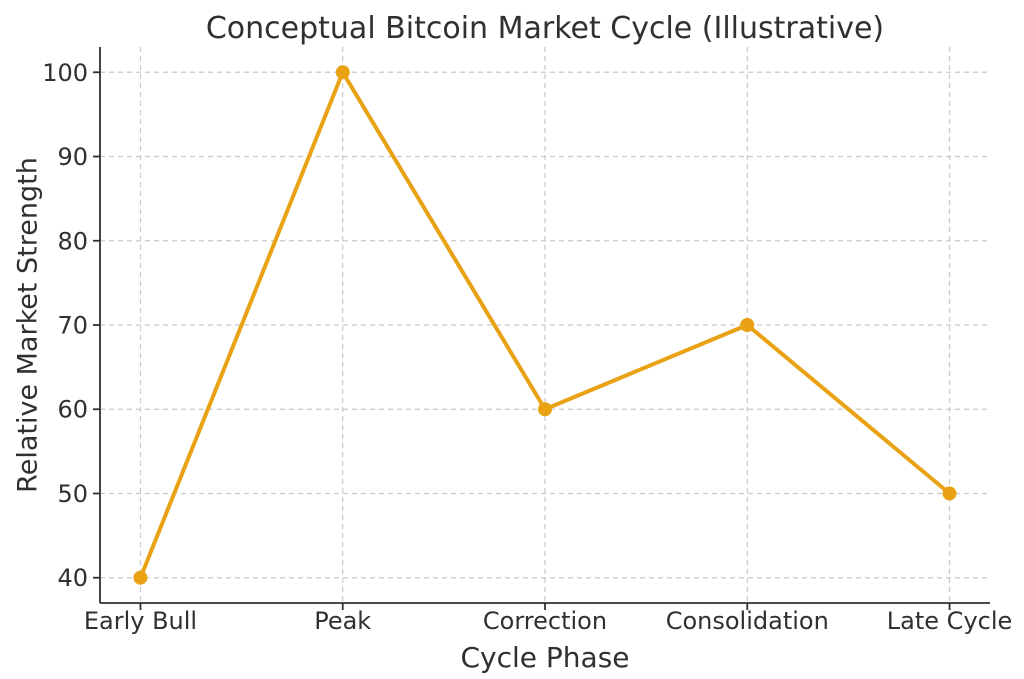 This screenshot has height=679, width=1024. Describe the element at coordinates (28, 325) in the screenshot. I see `y-axis-label: Relative Market Strength` at that location.